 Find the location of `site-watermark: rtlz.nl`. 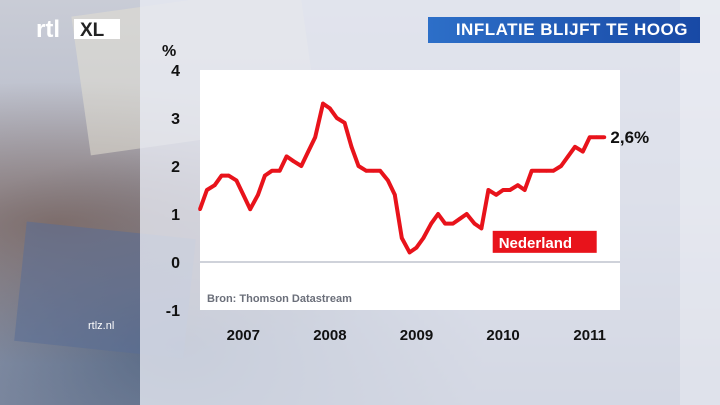

site-watermark: rtlz.nl is located at coordinates (101, 326).